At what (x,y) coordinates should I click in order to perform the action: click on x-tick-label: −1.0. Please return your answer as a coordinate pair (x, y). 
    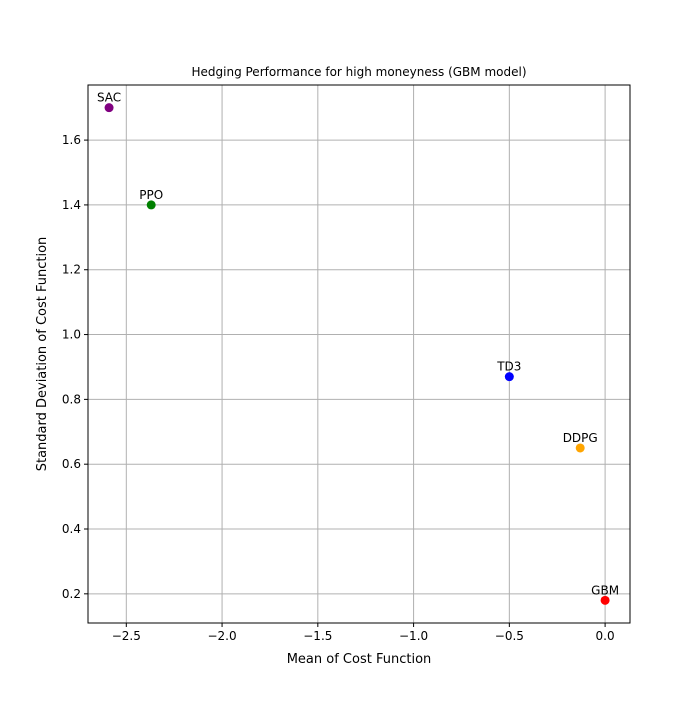
    Looking at the image, I should click on (413, 636).